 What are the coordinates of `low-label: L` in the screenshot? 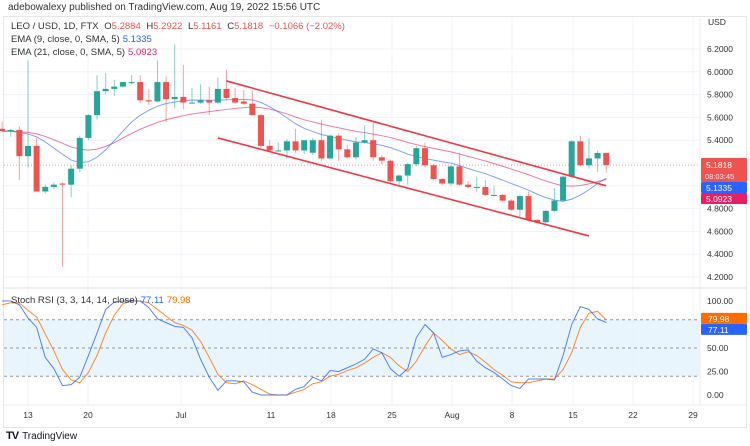 It's located at (190, 26).